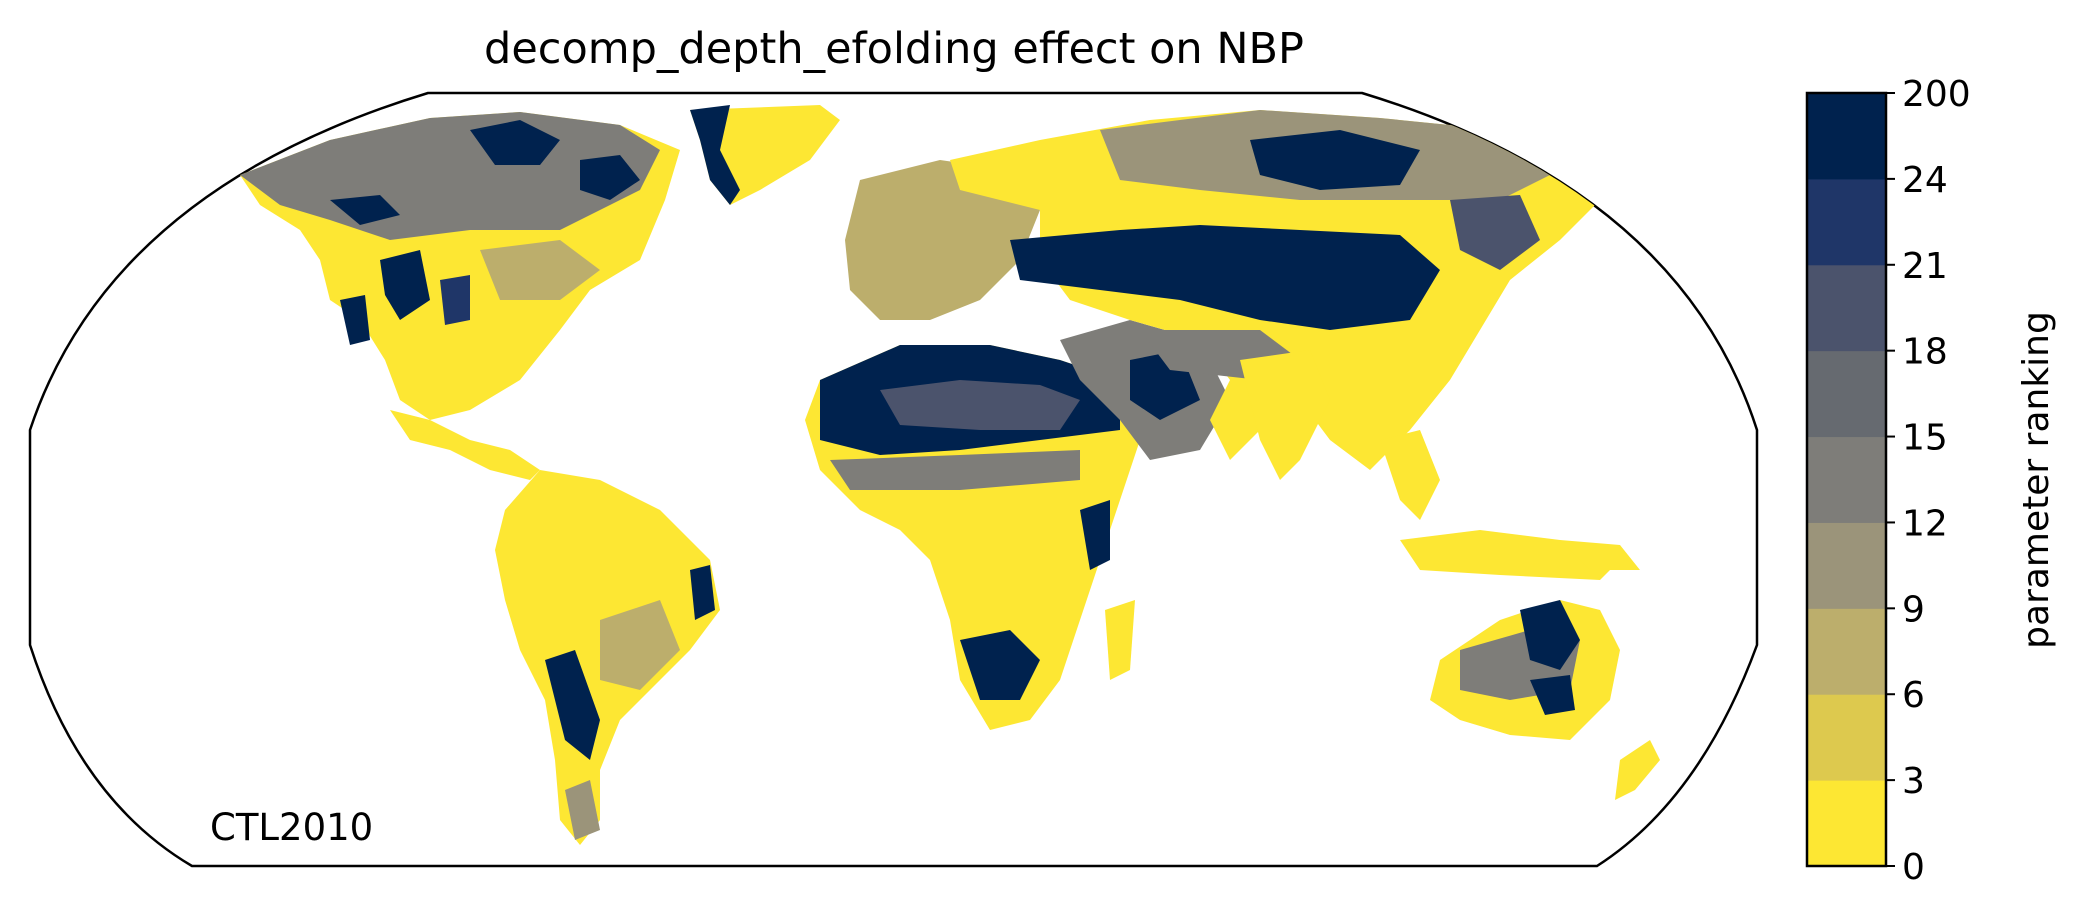  Describe the element at coordinates (1495, 232) in the screenshot. I see `east-asia-slate` at that location.